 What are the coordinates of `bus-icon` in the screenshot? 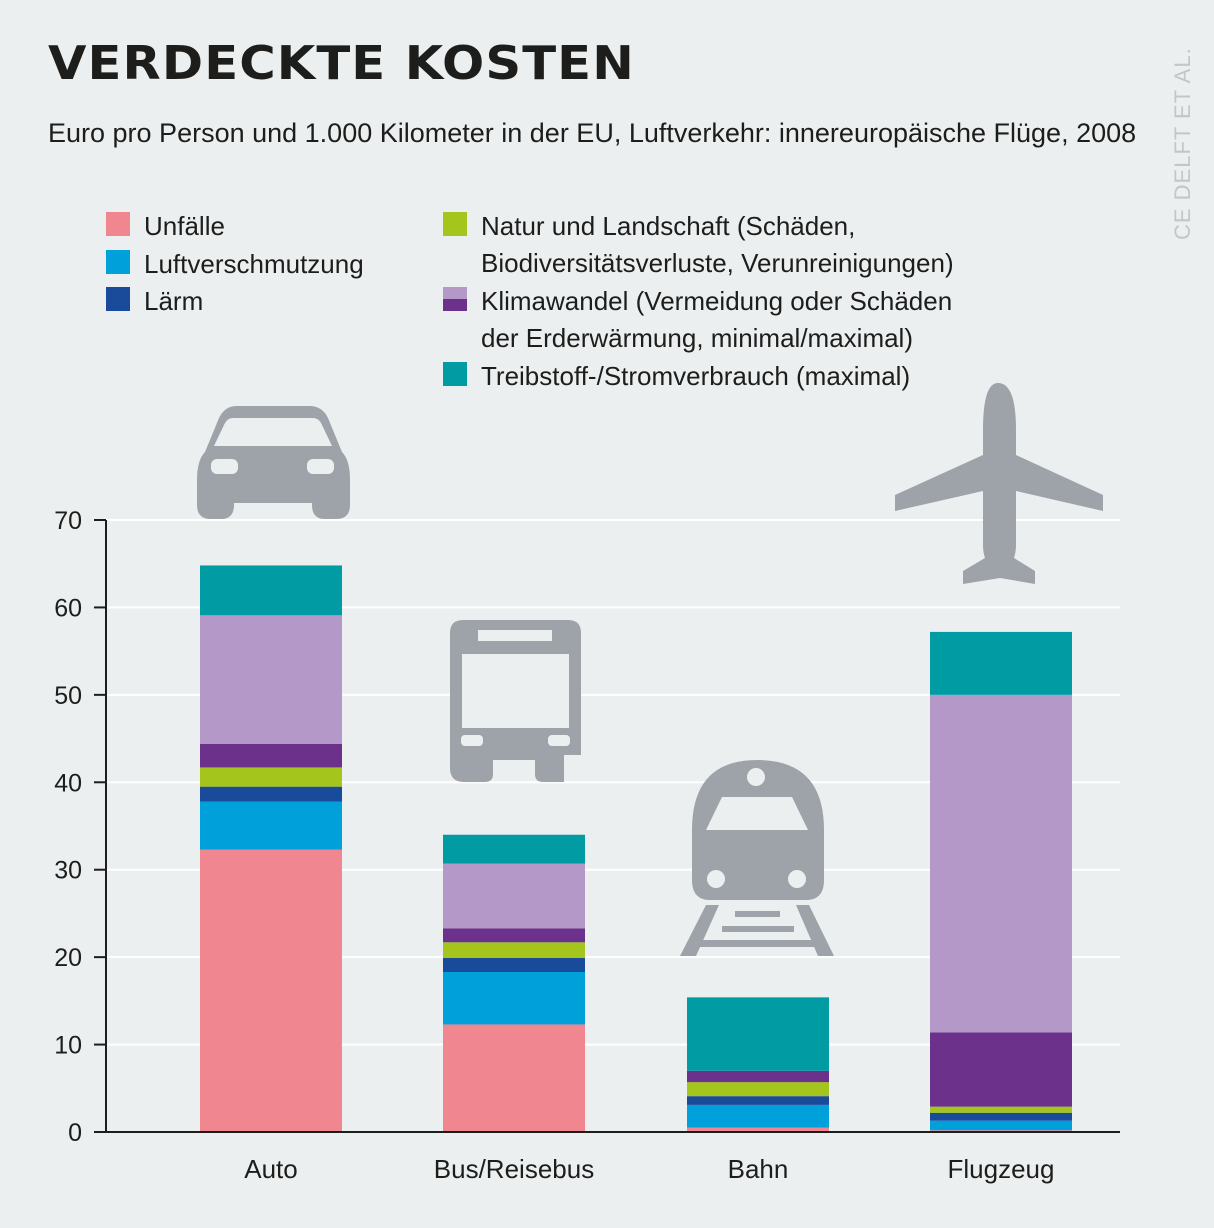 It's located at (515, 701).